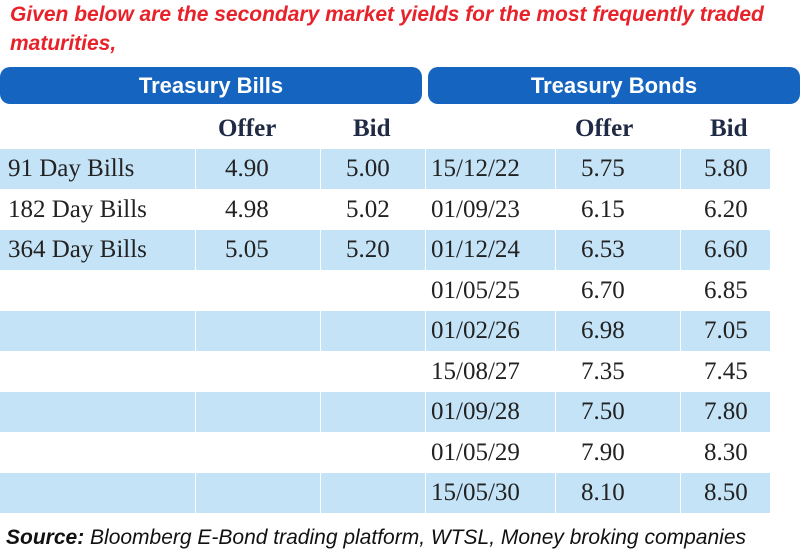  I want to click on source-label: Source:, so click(45, 537).